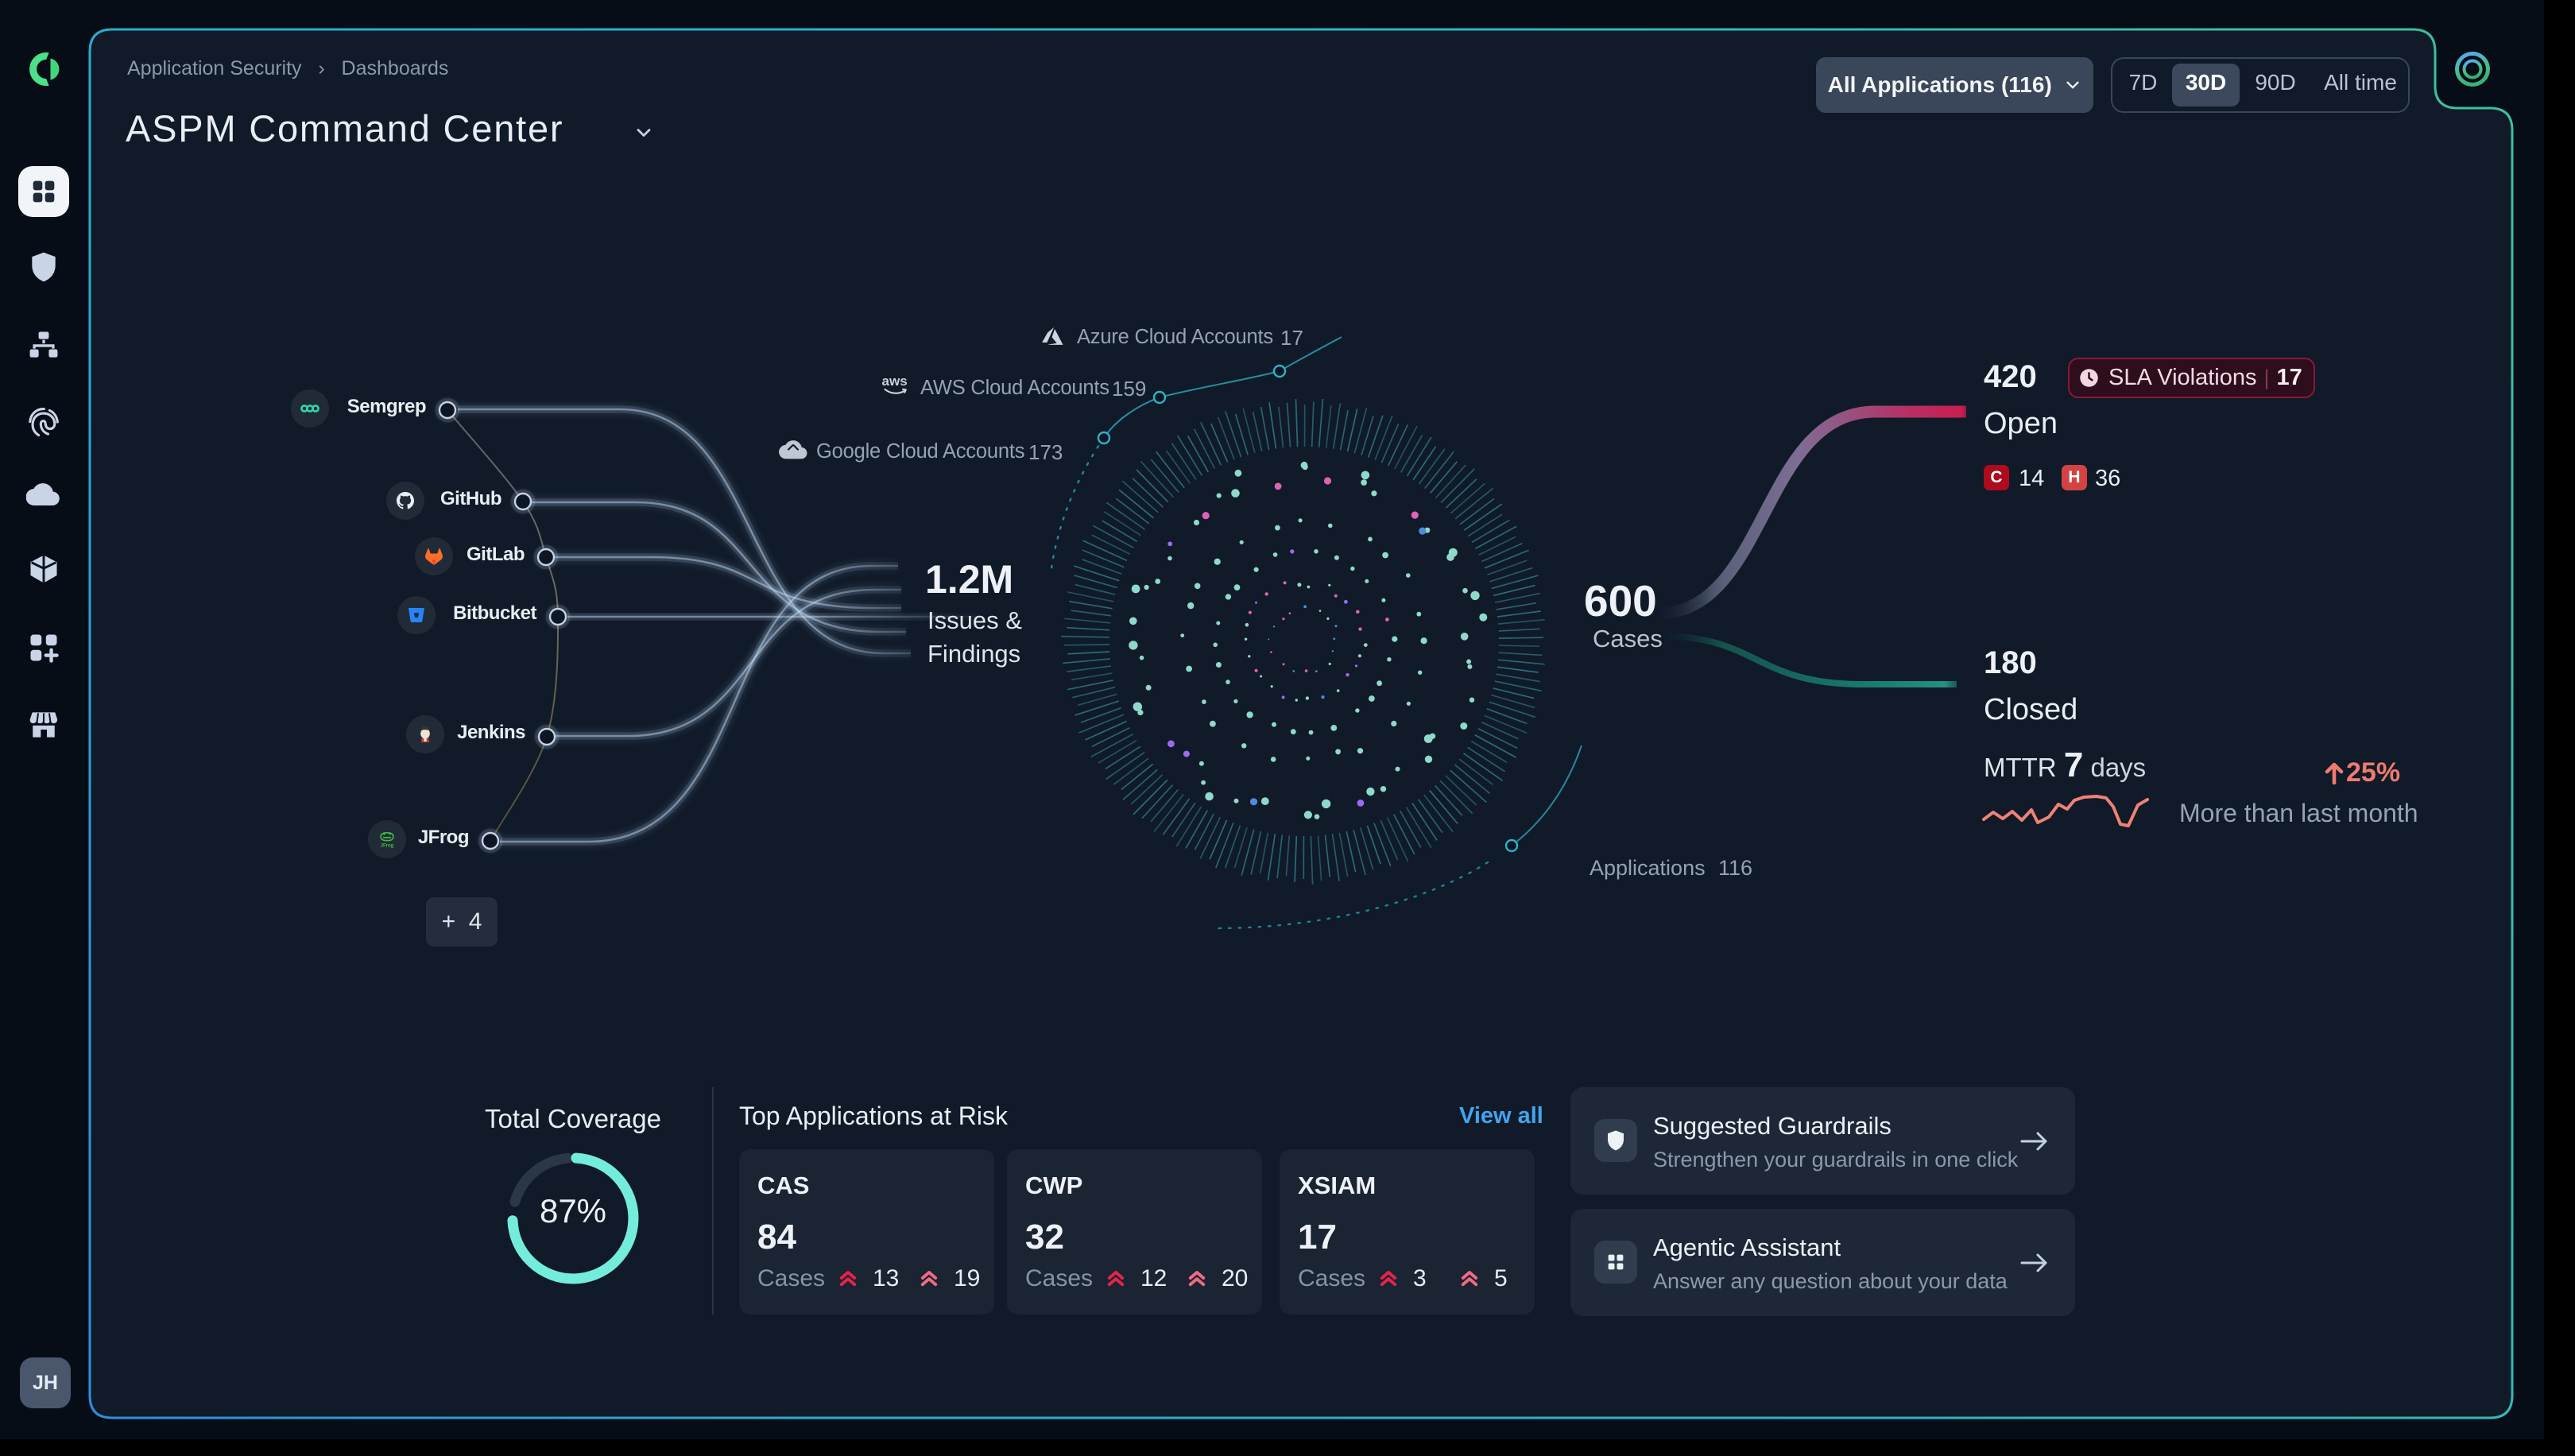 The height and width of the screenshot is (1456, 2575). What do you see at coordinates (895, 381) in the screenshot?
I see `svg-text: aws` at bounding box center [895, 381].